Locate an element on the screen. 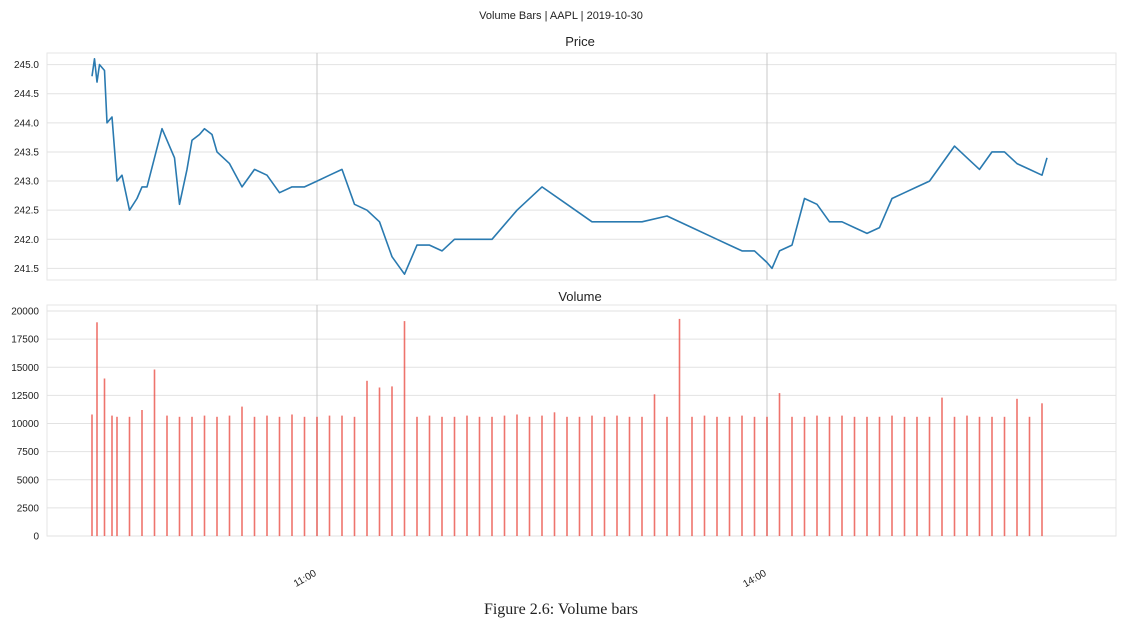  price-panel-title: Price is located at coordinates (580, 41).